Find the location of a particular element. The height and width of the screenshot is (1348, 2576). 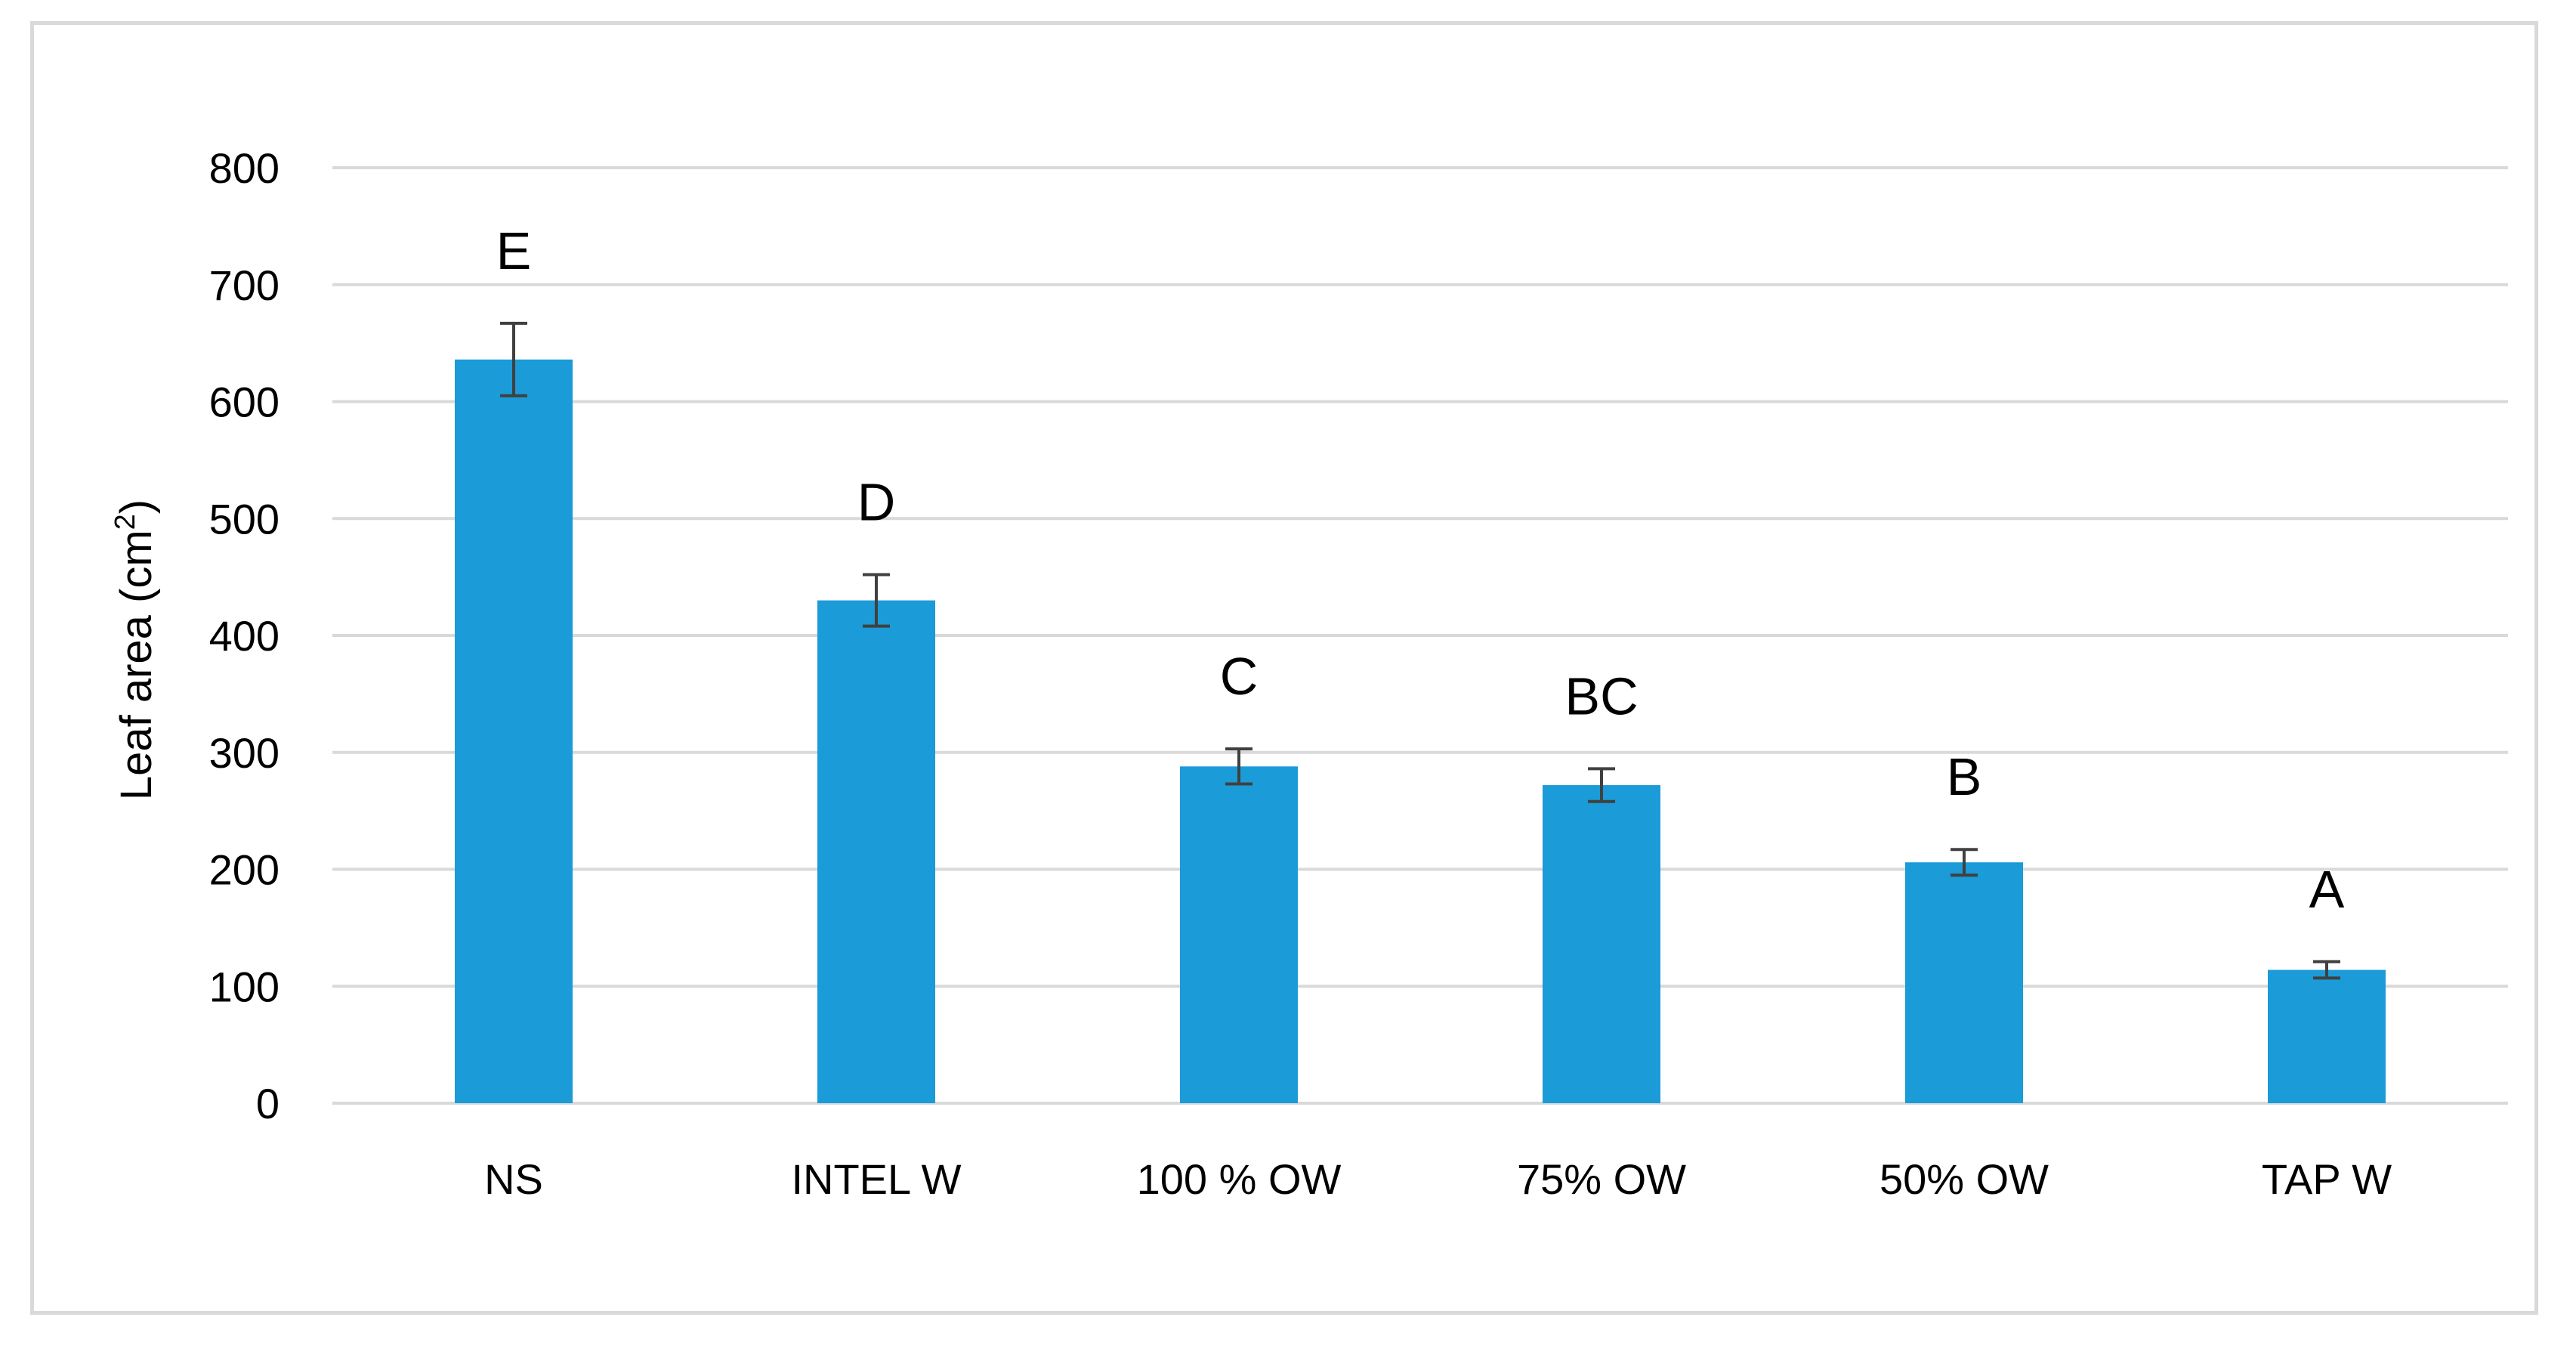

significance-label-2: C is located at coordinates (1239, 676).